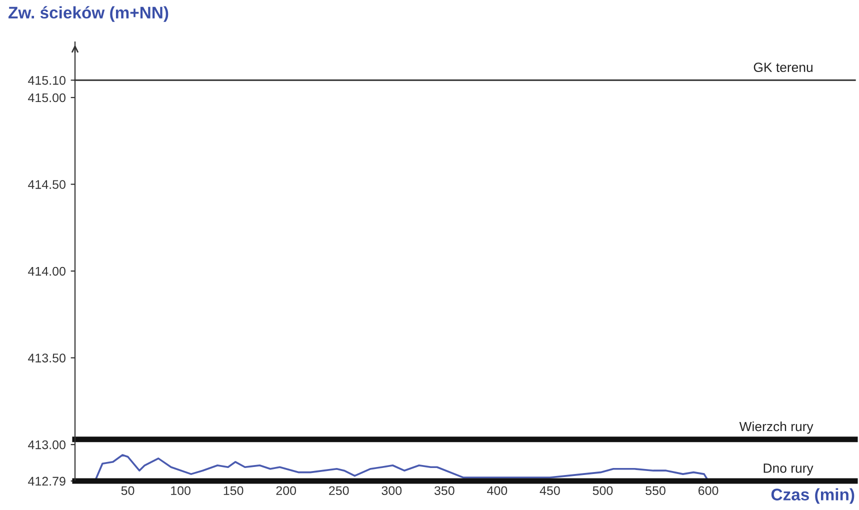 This screenshot has width=859, height=510. Describe the element at coordinates (392, 491) in the screenshot. I see `x-tick-label: 300` at that location.